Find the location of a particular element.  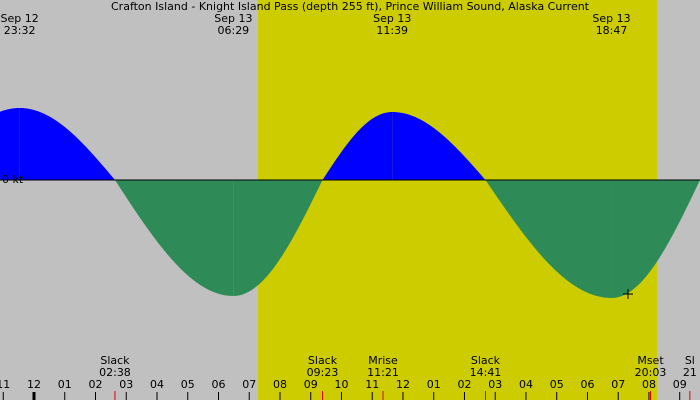

x-tick-label: 10 is located at coordinates (341, 384).